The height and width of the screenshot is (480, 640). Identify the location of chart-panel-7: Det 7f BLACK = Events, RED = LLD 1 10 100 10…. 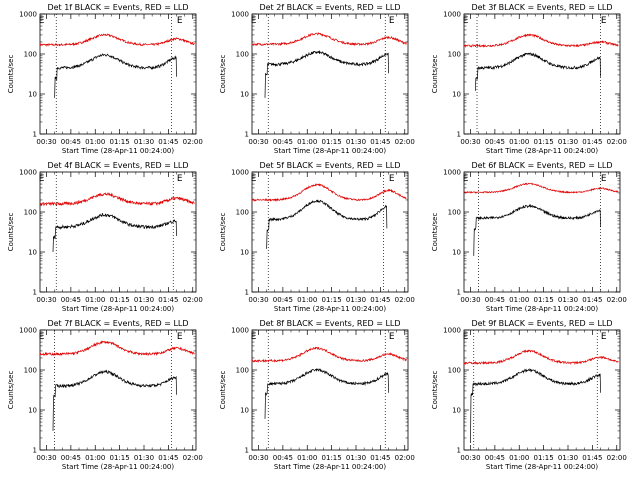
(105, 395).